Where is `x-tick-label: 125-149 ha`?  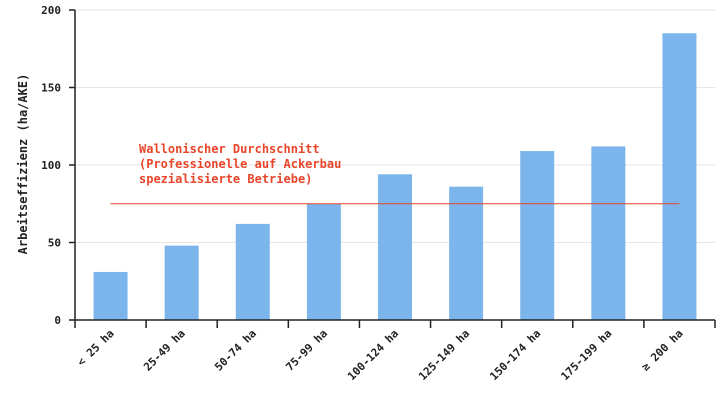 x-tick-label: 125-149 ha is located at coordinates (444, 355).